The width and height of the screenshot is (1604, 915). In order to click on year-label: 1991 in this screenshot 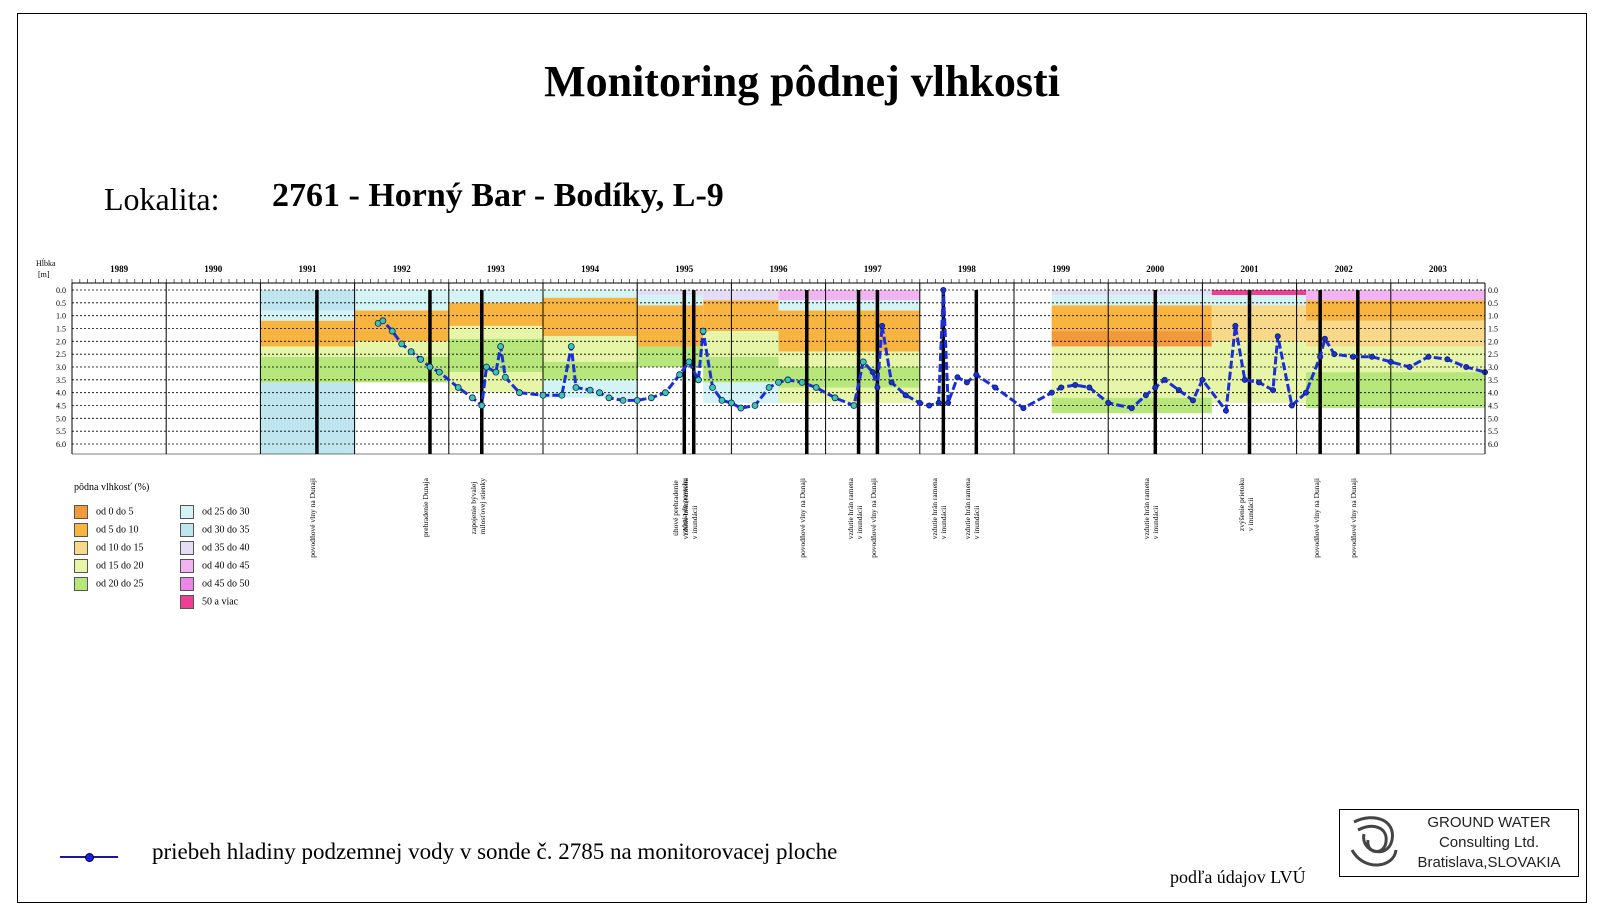, I will do `click(308, 269)`.